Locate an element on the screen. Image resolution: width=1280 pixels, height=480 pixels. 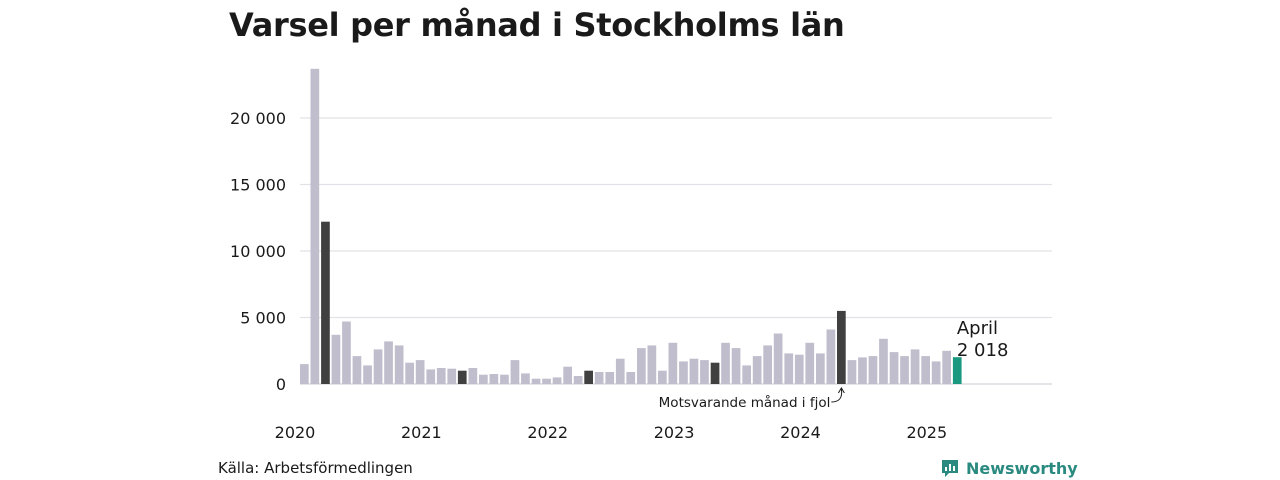
newsworthy-logo-icon is located at coordinates (950, 468).